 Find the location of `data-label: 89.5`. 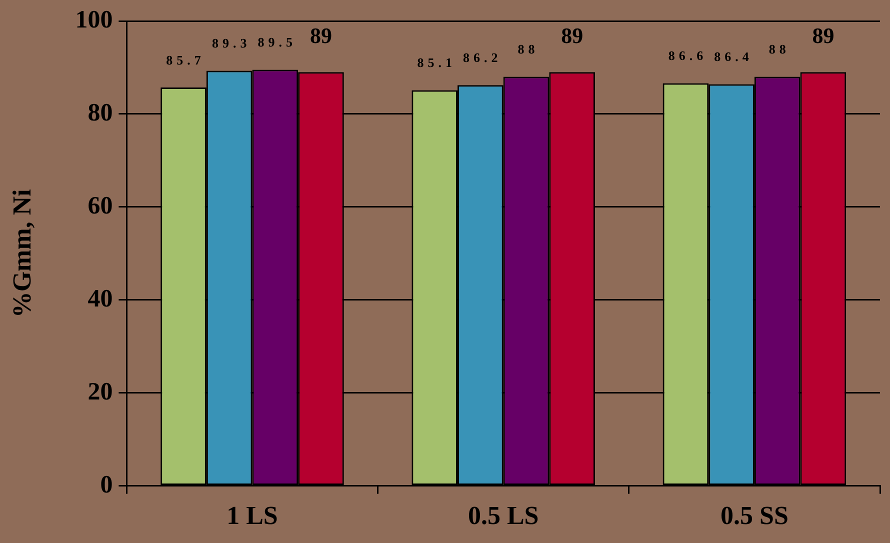

data-label: 89.5 is located at coordinates (277, 42).